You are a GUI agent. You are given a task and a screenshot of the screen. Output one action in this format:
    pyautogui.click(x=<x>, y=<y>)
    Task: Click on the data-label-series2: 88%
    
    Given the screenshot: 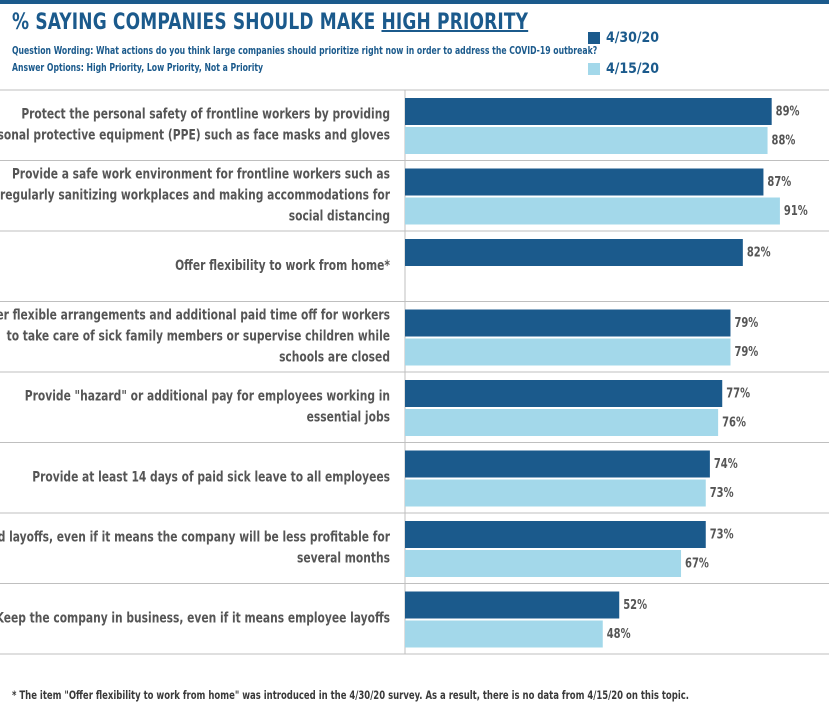 What is the action you would take?
    pyautogui.click(x=784, y=139)
    